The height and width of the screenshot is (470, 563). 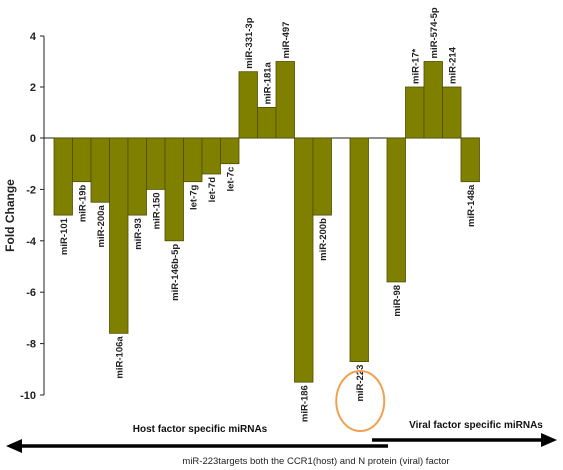 What do you see at coordinates (323, 239) in the screenshot?
I see `bar-label: miR-200b` at bounding box center [323, 239].